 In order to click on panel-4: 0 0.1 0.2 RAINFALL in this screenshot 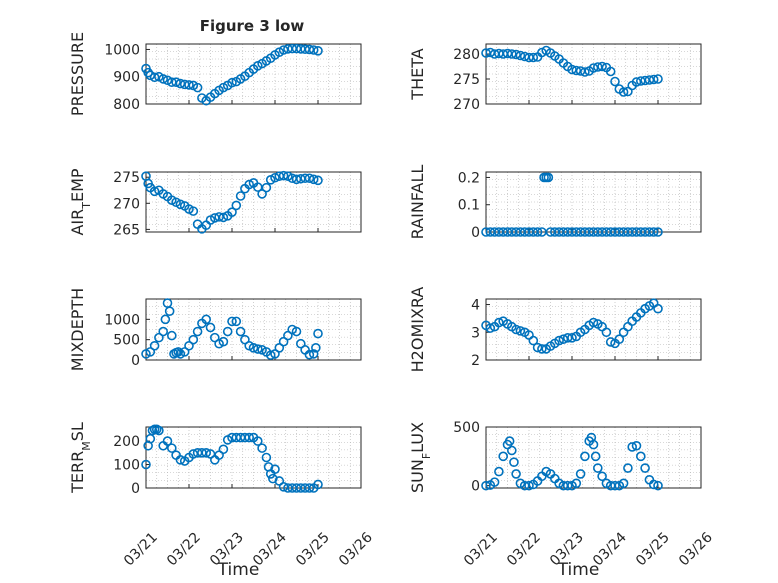, I will do `click(555, 203)`.